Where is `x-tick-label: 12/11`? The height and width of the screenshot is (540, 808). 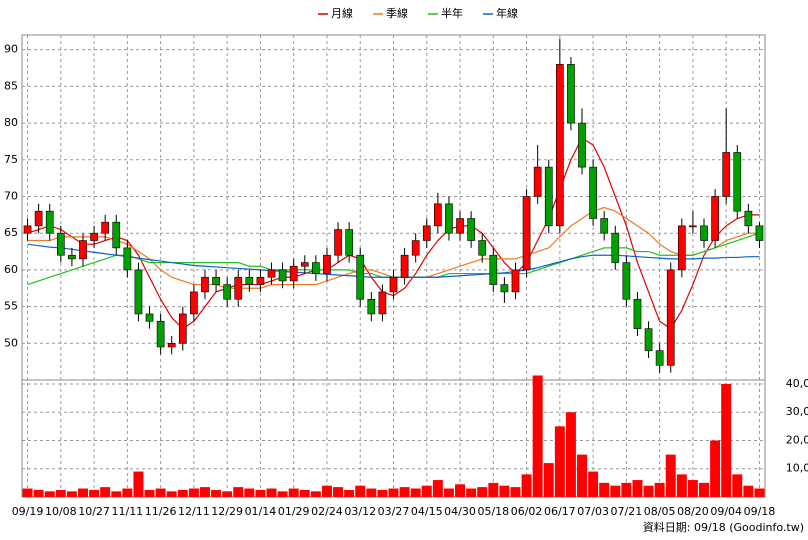 x-tick-label: 12/11 is located at coordinates (194, 511).